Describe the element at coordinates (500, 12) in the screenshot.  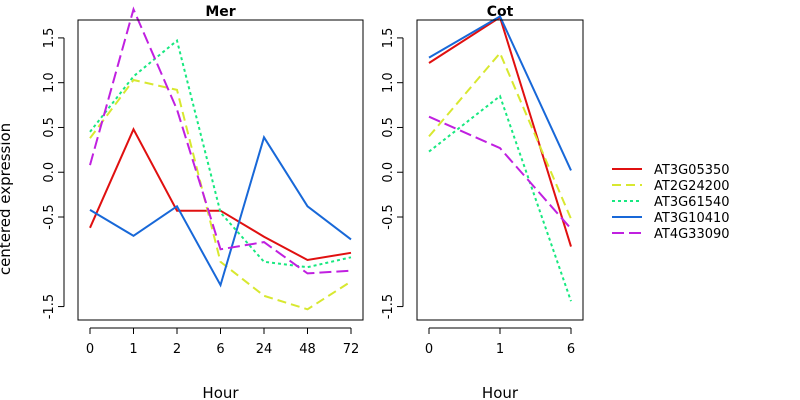
I see `panel-title: Cot` at that location.